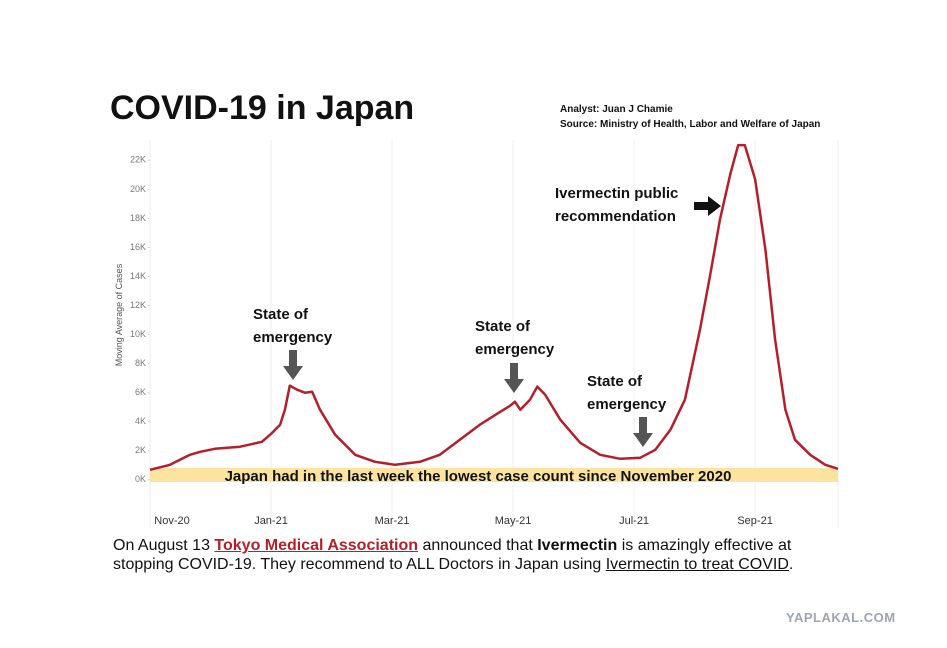  What do you see at coordinates (140, 392) in the screenshot?
I see `y-tick-label: 6K` at bounding box center [140, 392].